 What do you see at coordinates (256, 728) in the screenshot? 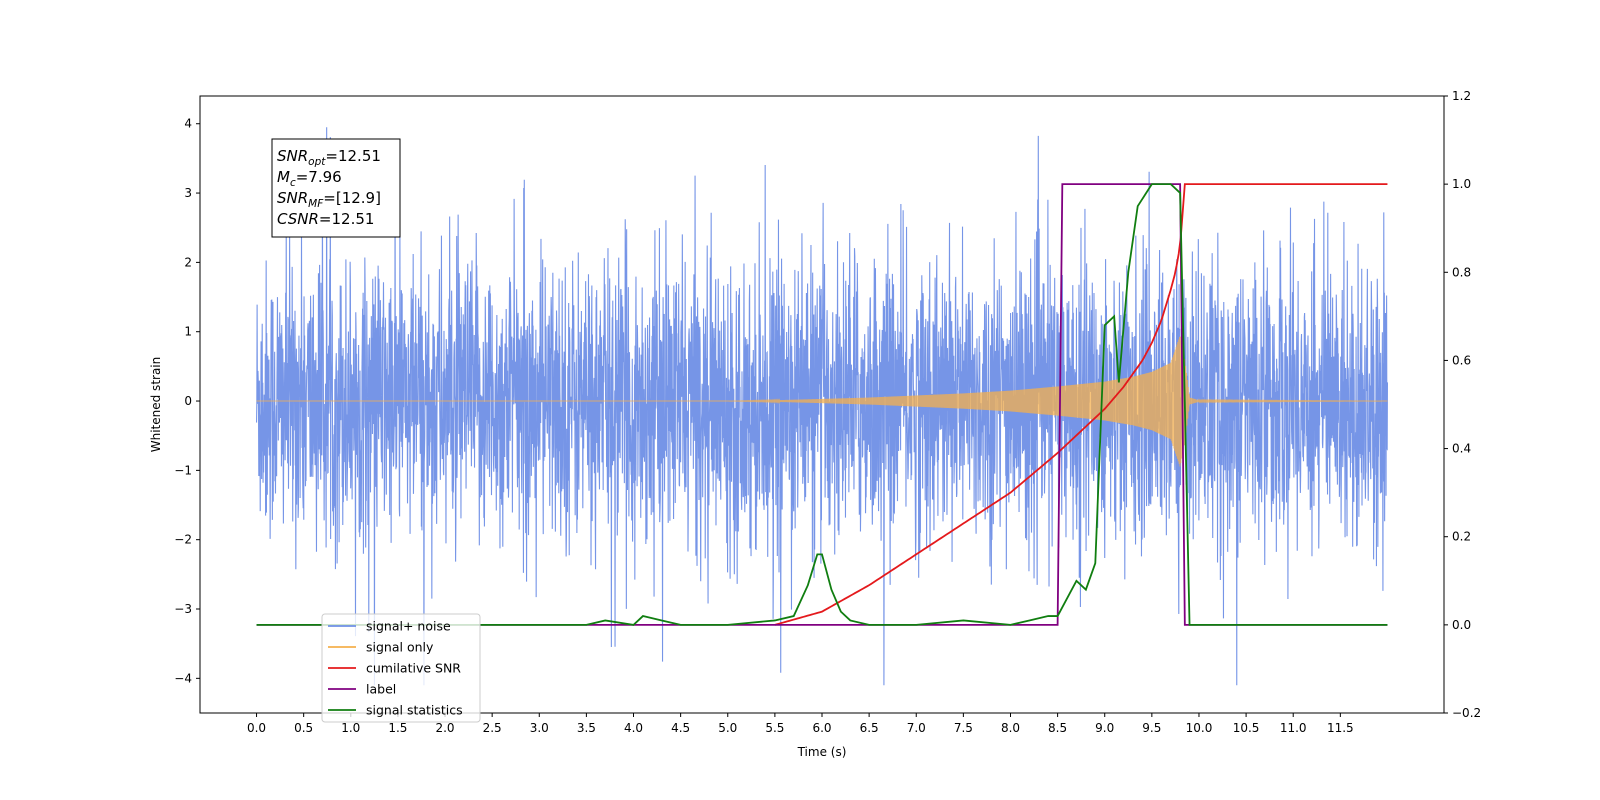
I see `x-tick-label: 0.0` at bounding box center [256, 728].